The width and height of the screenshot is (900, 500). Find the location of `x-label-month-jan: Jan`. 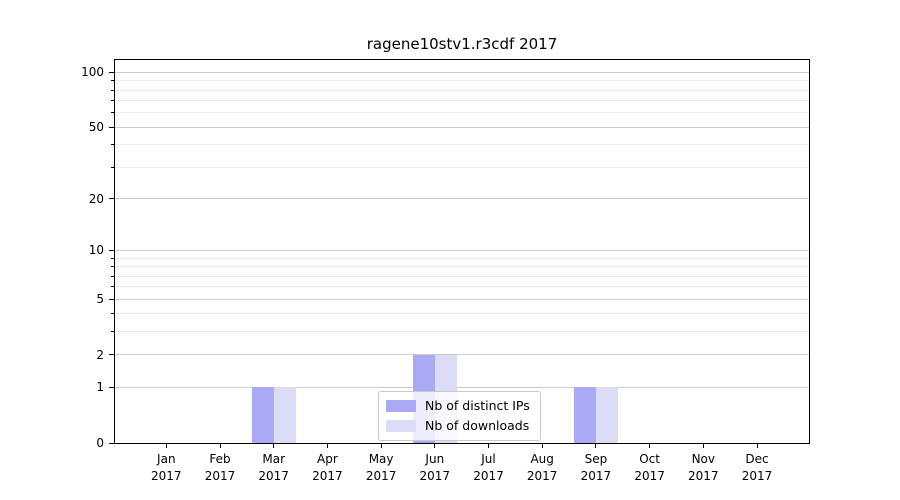

x-label-month-jan: Jan is located at coordinates (166, 459).